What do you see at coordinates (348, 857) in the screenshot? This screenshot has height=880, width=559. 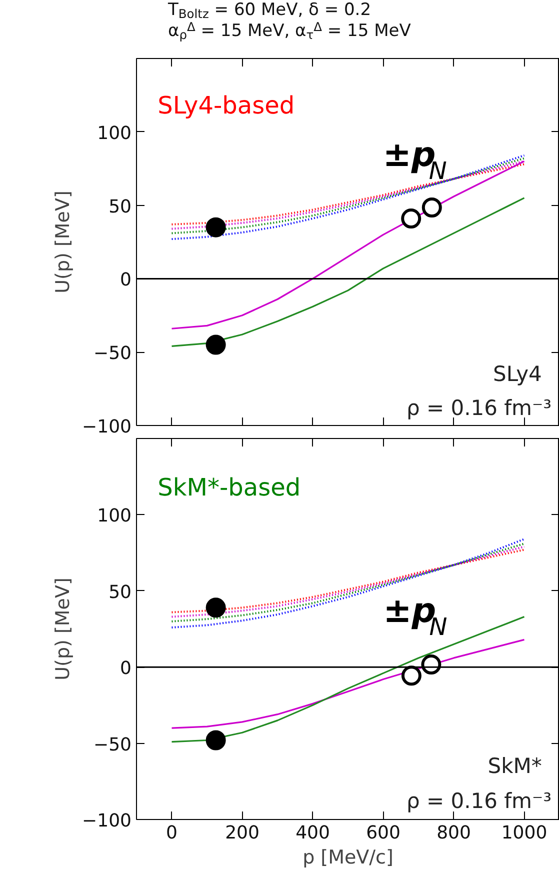 I see `x-axis-title: p [MeV/c]` at bounding box center [348, 857].